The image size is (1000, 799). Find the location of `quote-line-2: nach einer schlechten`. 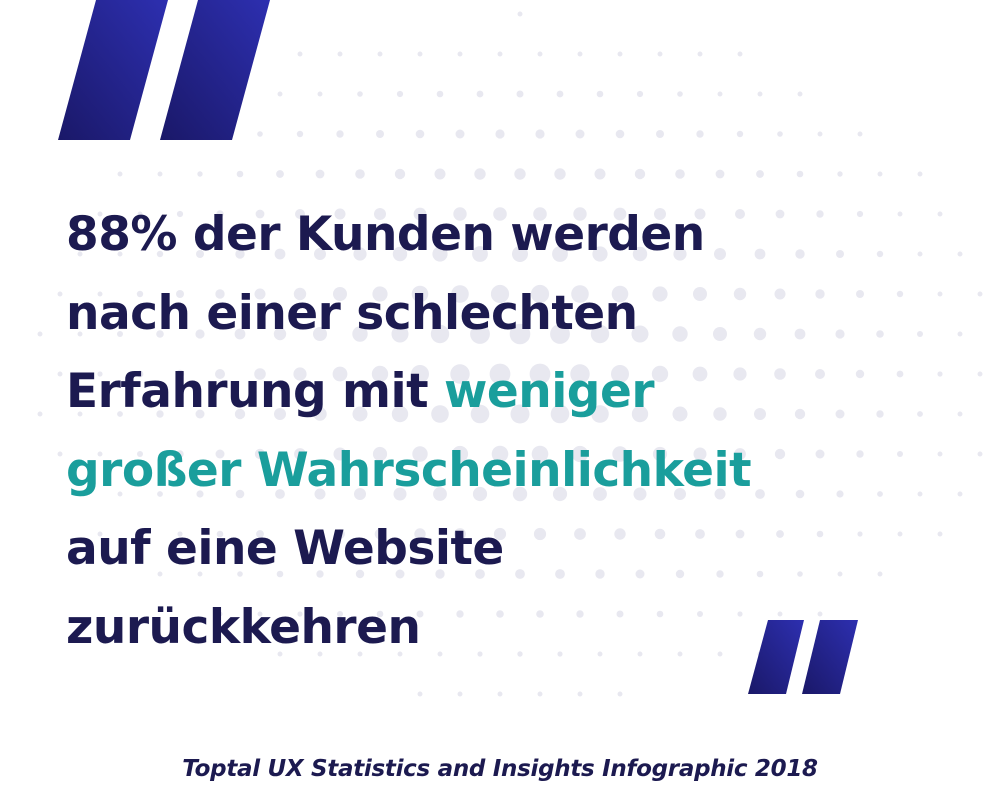

quote-line-2: nach einer schlechten is located at coordinates (352, 313).